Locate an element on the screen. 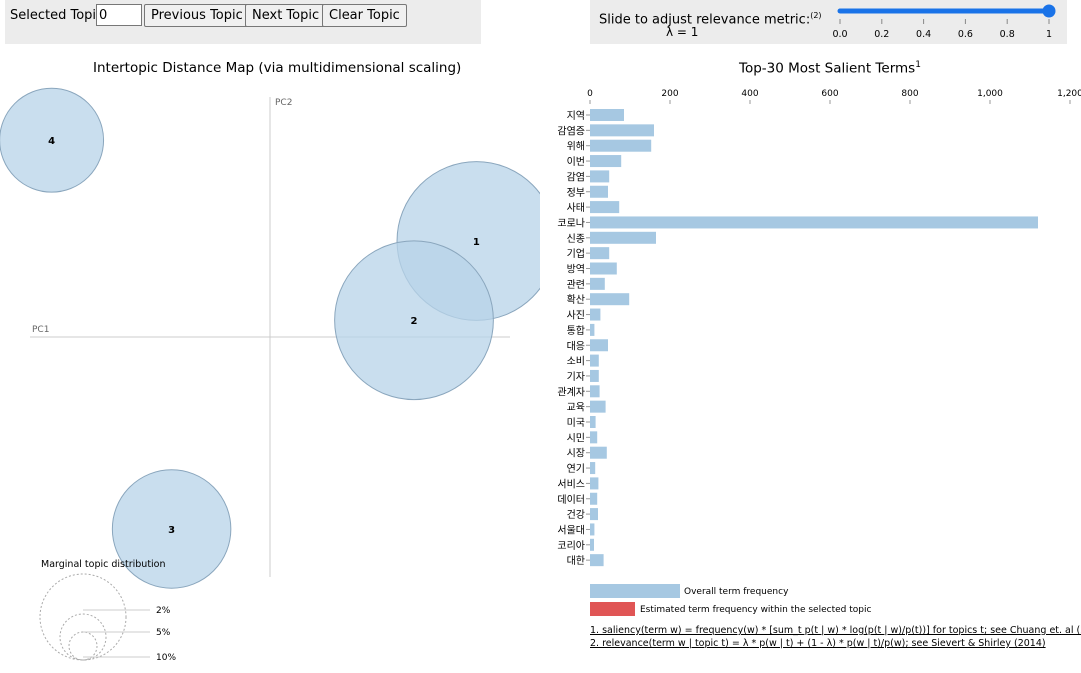  x-tick-label: 600 is located at coordinates (829, 94).